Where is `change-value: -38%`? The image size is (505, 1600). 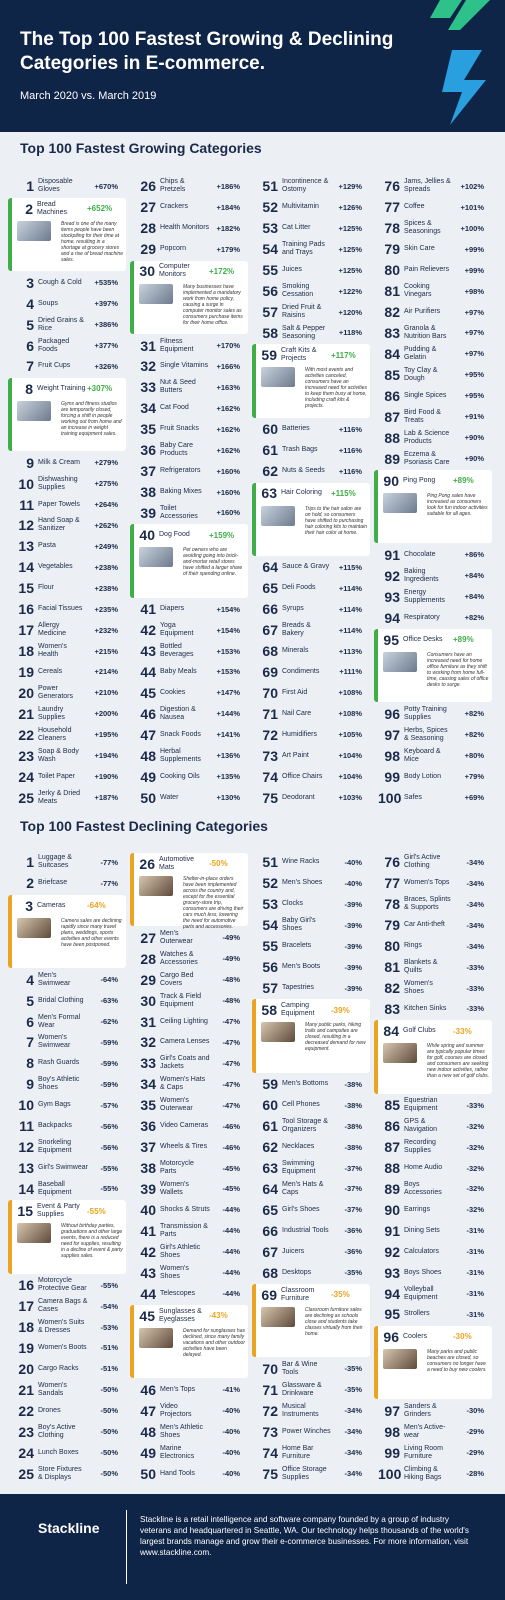
change-value: -38% is located at coordinates (353, 1126).